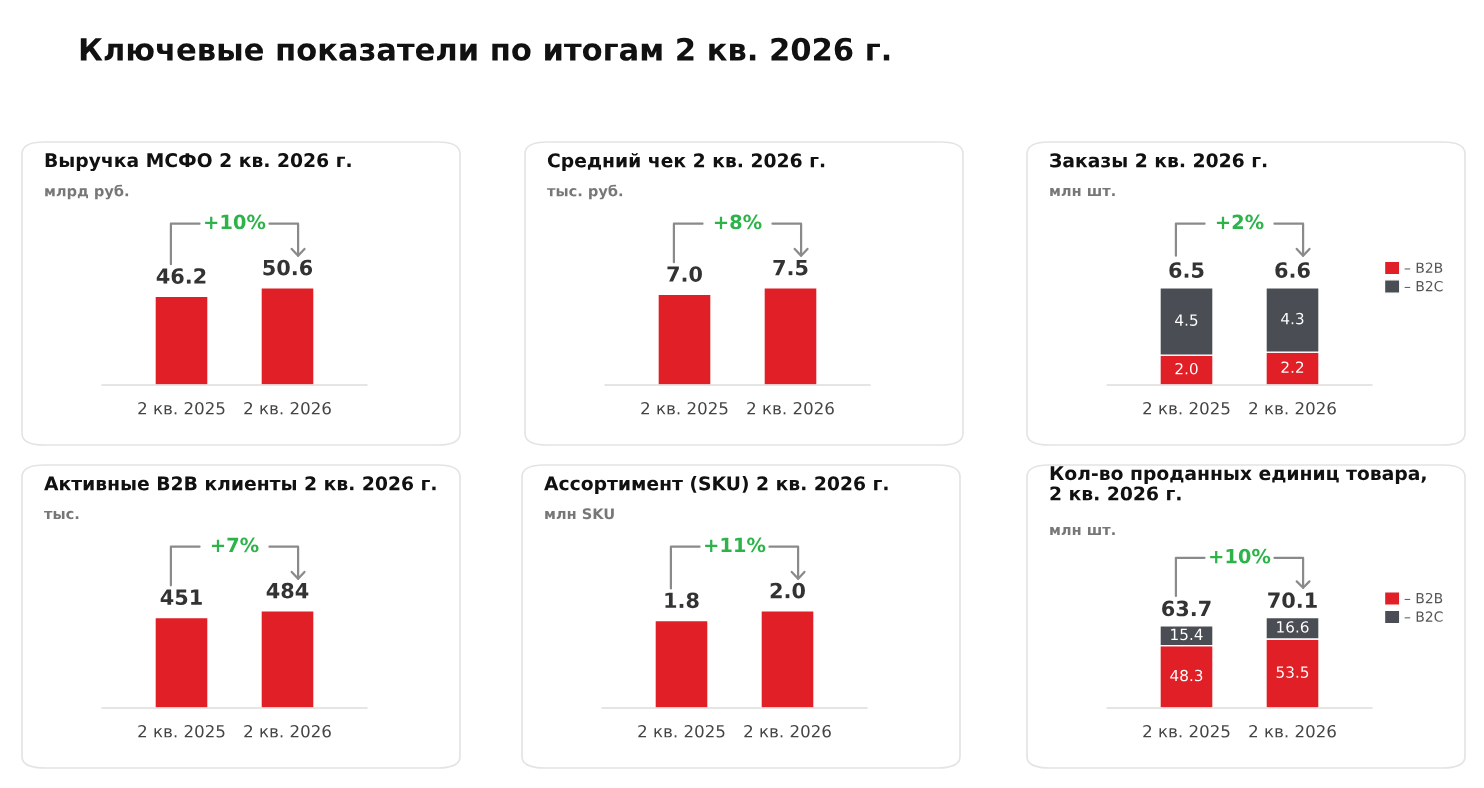 The height and width of the screenshot is (788, 1484). Describe the element at coordinates (1292, 600) in the screenshot. I see `total-label: 70.1` at that location.